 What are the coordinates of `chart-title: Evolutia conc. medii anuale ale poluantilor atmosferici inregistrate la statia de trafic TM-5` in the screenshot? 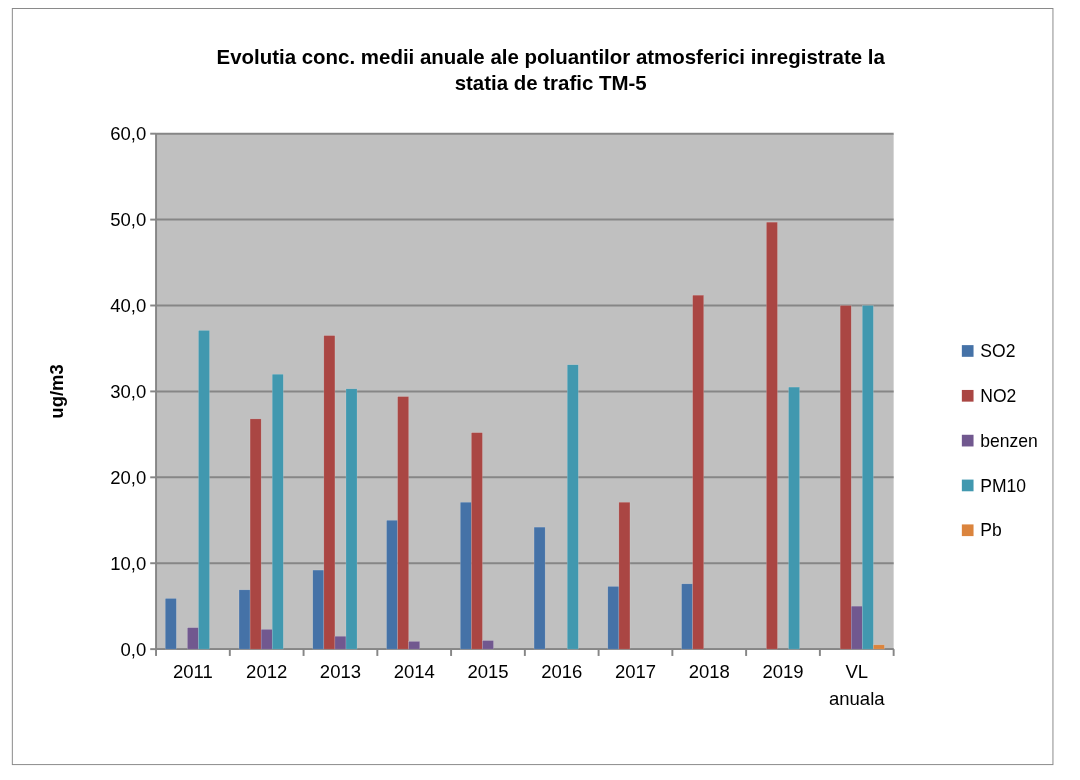 It's located at (551, 69).